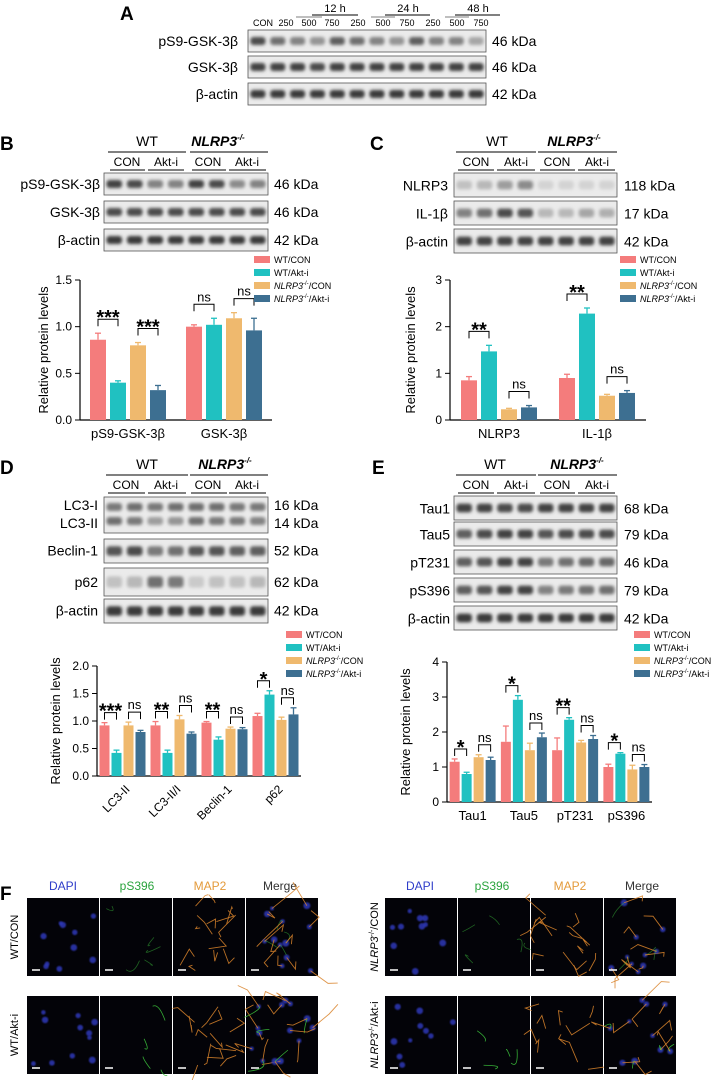 Image resolution: width=714 pixels, height=1085 pixels. I want to click on panel-f-letter: F, so click(6, 894).